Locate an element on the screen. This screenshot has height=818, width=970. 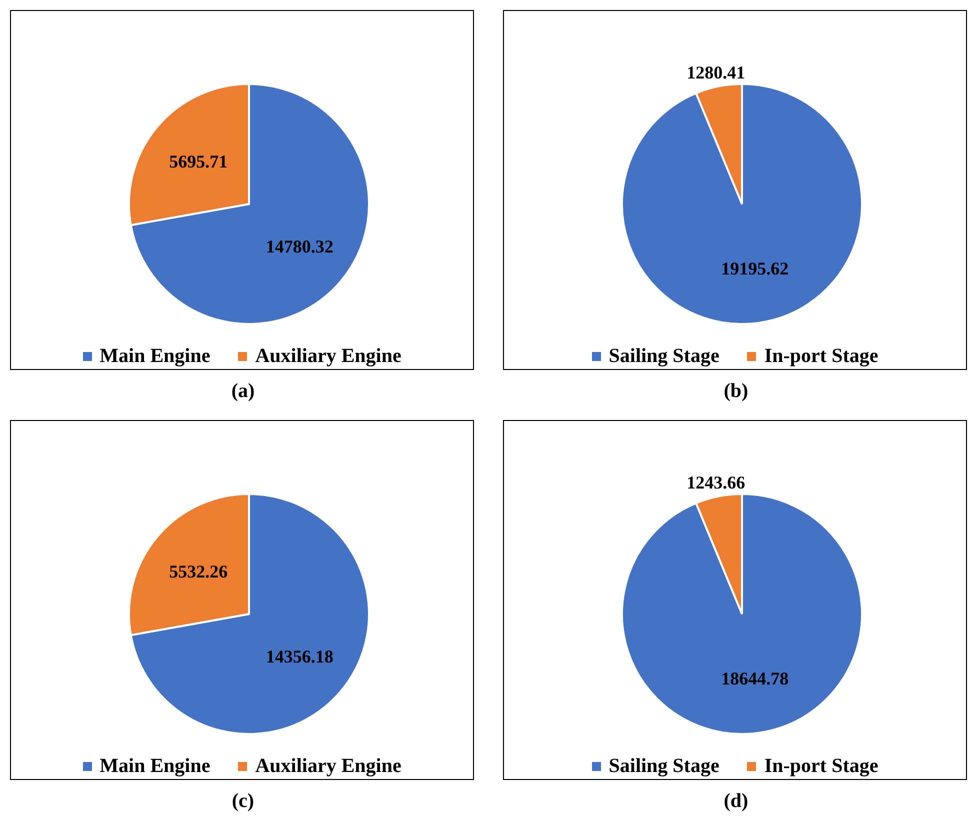
data-label: 14356.18 is located at coordinates (300, 656).